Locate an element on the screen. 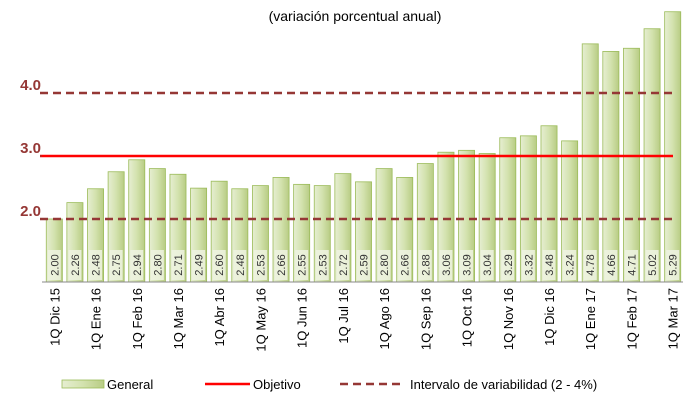  x-tick-label: 1Q Oct 16 is located at coordinates (467, 317).